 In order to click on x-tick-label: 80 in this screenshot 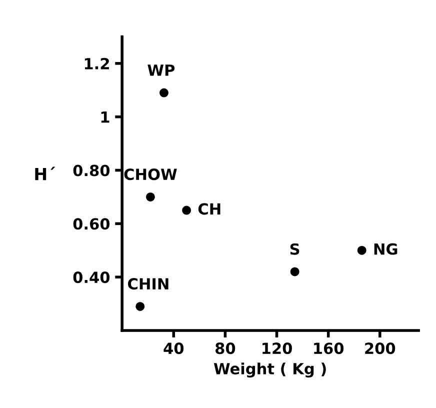, I will do `click(226, 348)`.